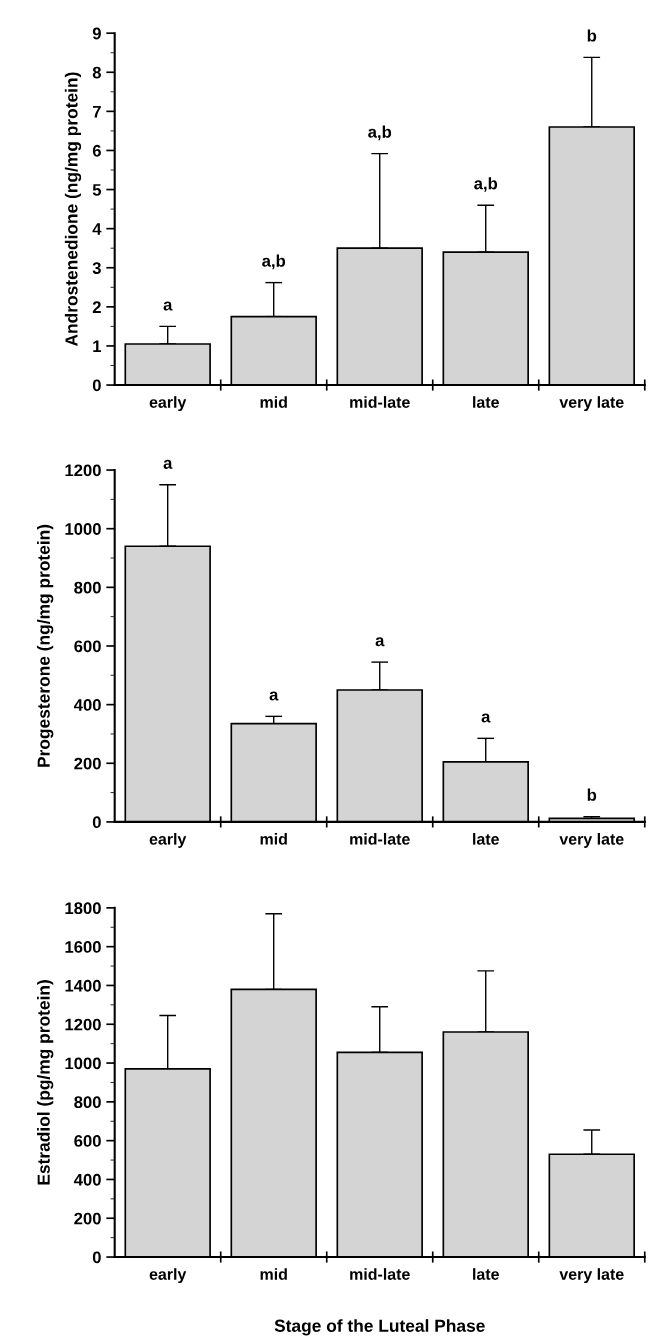 Image resolution: width=648 pixels, height=1343 pixels. I want to click on y-tick-label: 1600, so click(83, 947).